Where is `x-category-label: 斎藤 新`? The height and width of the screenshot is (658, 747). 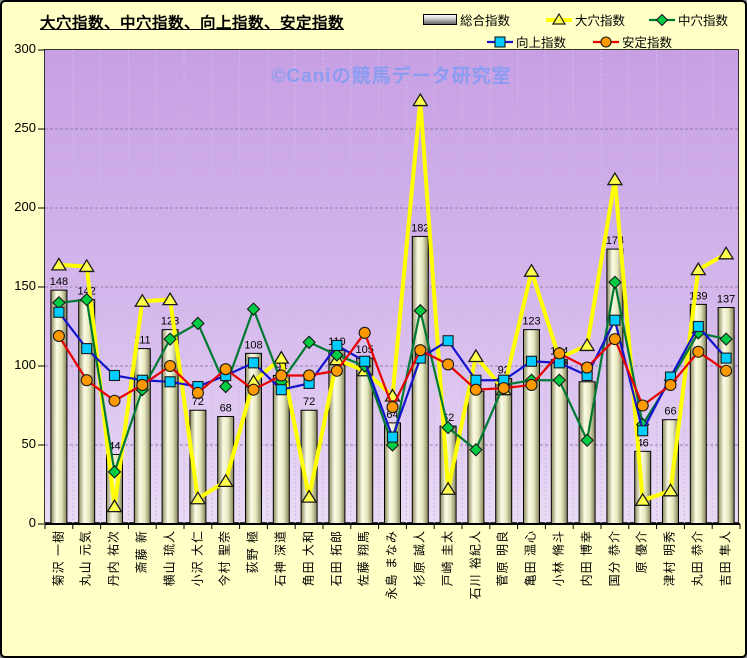 x-category-label: 斎藤 新 is located at coordinates (141, 552).